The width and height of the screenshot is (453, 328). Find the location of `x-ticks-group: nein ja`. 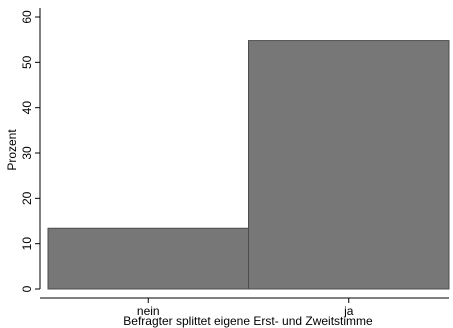

x-ticks-group: nein ja is located at coordinates (245, 308).